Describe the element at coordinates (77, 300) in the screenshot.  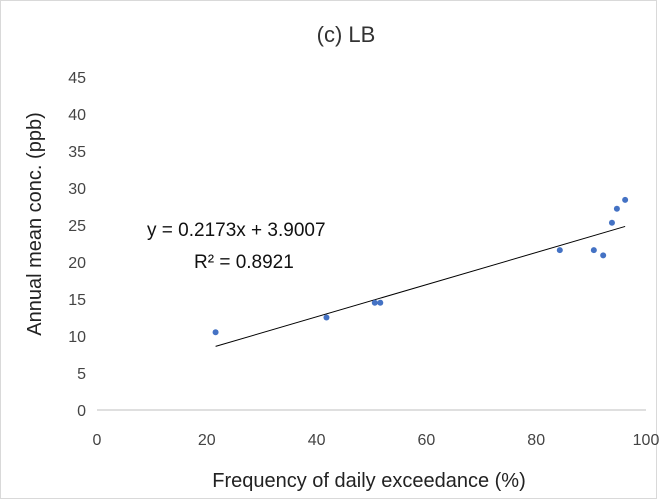
I see `y-tick-label: 15` at that location.